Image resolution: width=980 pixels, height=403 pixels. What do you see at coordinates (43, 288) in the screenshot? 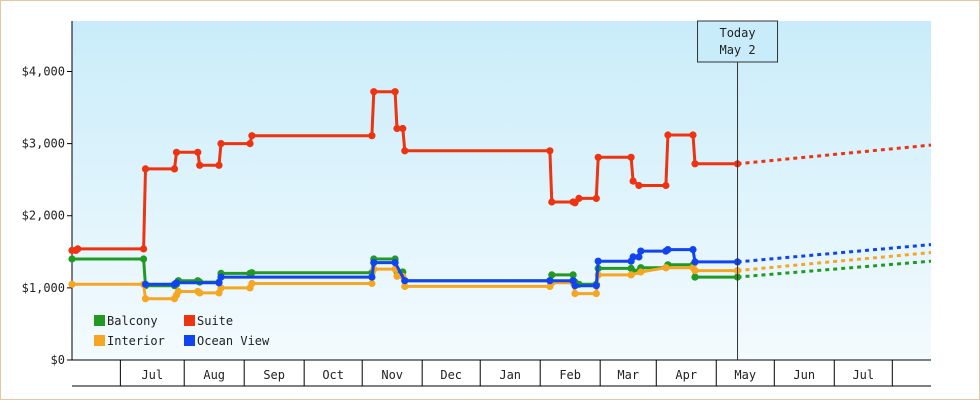
I see `y-tick-label: $1,000` at bounding box center [43, 288].